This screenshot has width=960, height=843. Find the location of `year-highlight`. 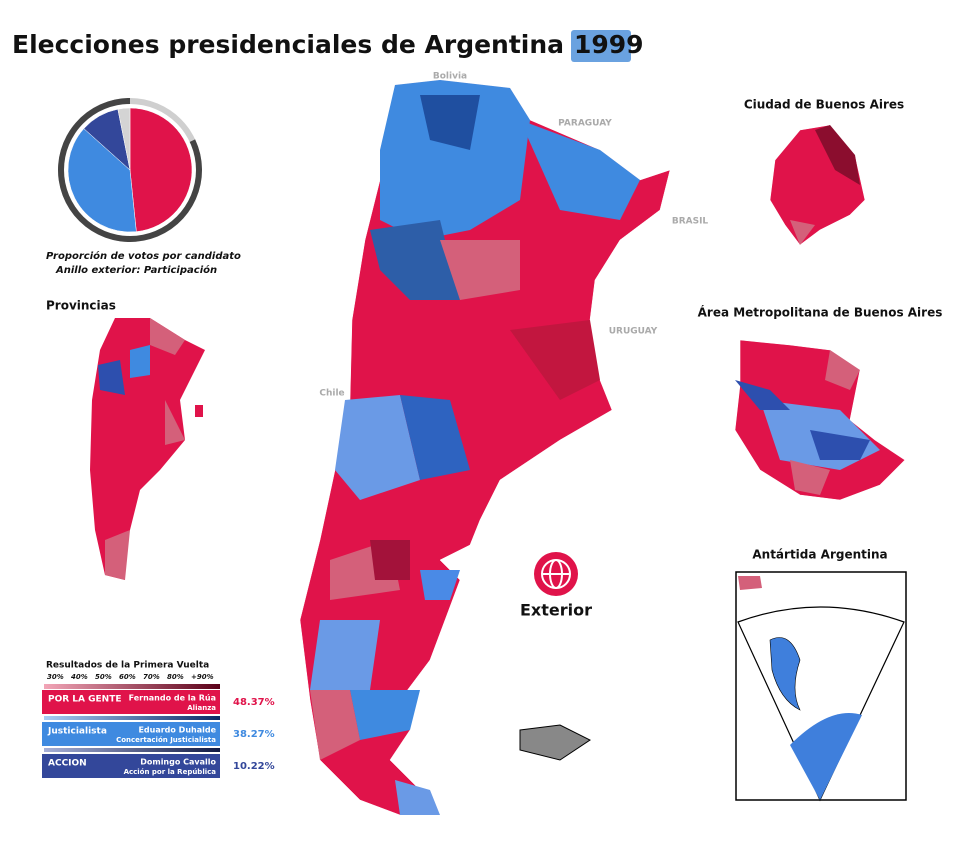

year-highlight is located at coordinates (601, 46).